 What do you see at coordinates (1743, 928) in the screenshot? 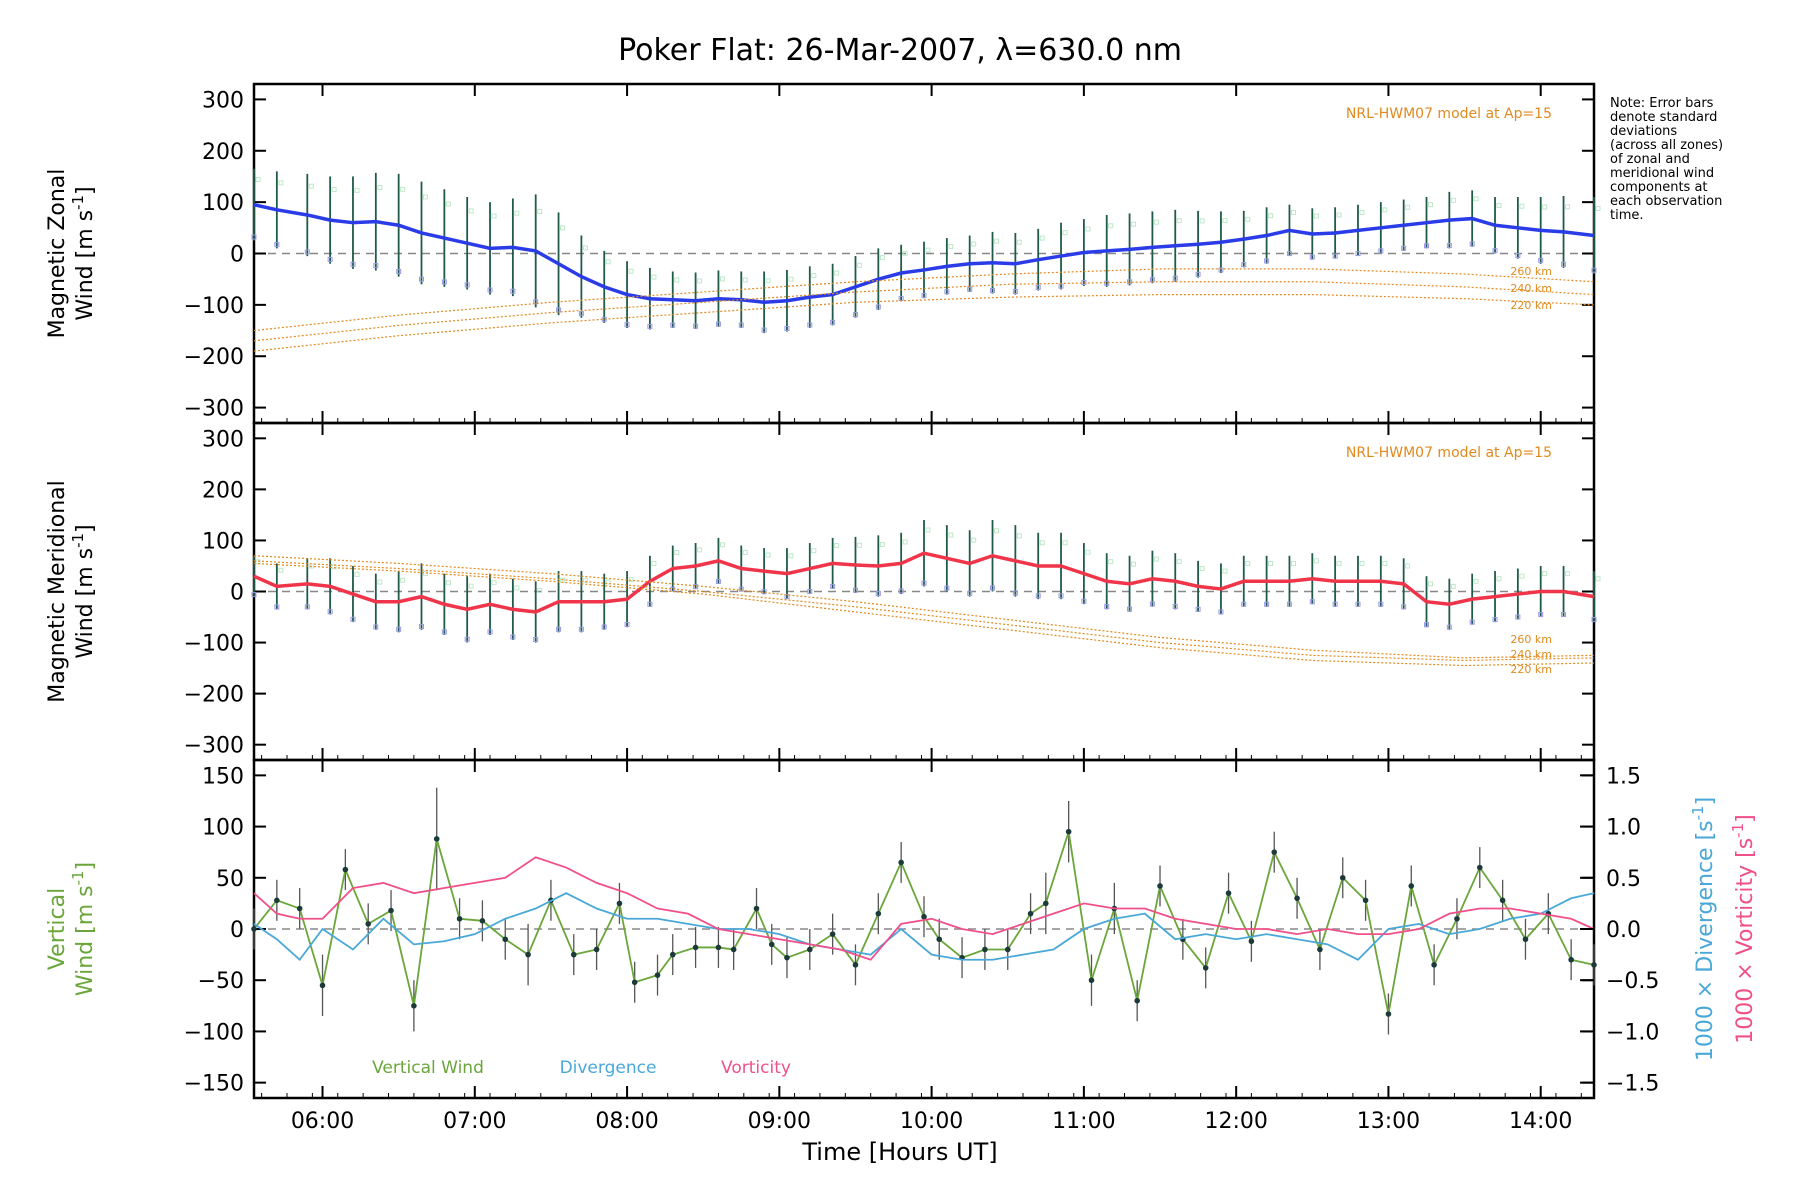
I see `vorticity-axis-label: 1000 × Vorticity [s-1]` at bounding box center [1743, 928].